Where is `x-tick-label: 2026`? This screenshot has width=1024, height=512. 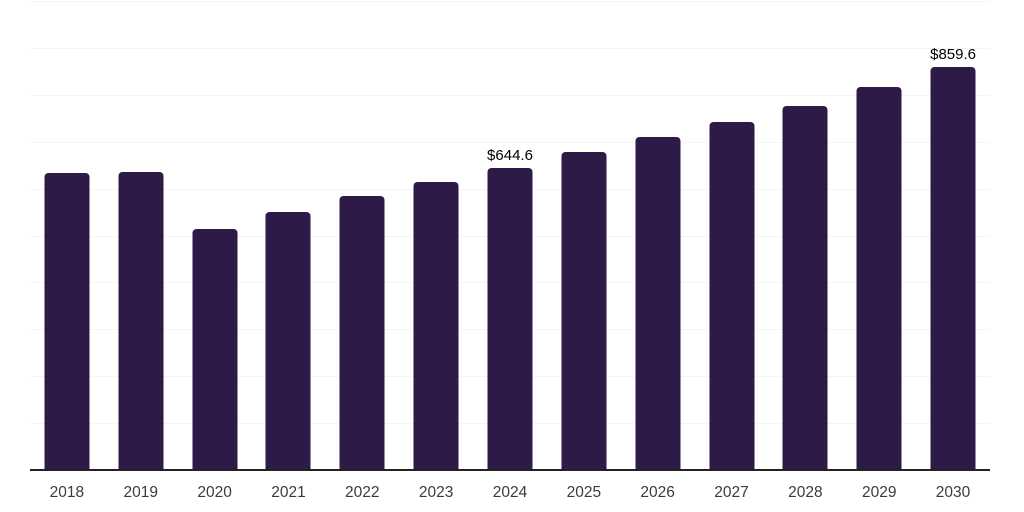
x-tick-label: 2026 is located at coordinates (657, 492).